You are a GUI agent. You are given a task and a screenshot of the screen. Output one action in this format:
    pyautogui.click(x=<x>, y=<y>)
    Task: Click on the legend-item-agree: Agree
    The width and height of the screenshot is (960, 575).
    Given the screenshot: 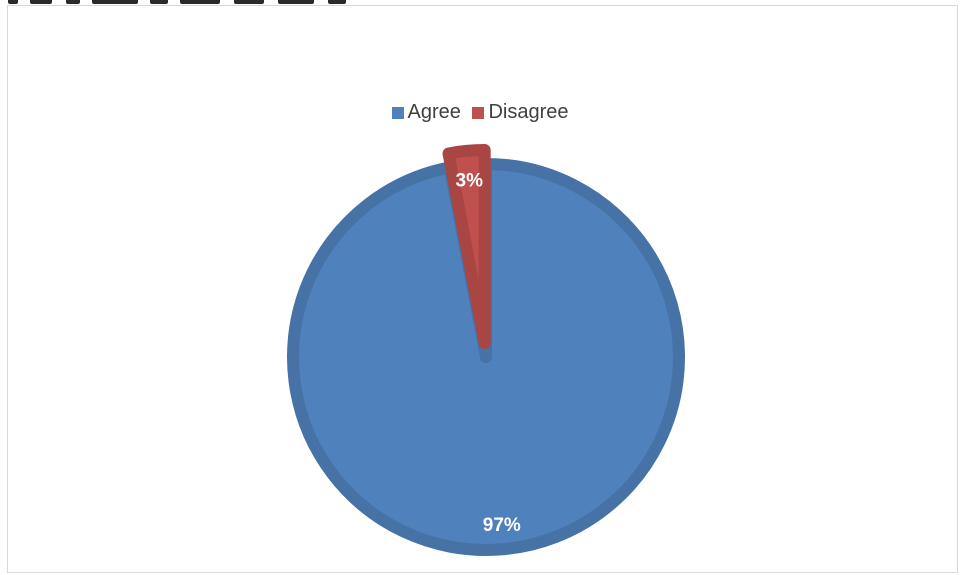 What is the action you would take?
    pyautogui.click(x=426, y=112)
    